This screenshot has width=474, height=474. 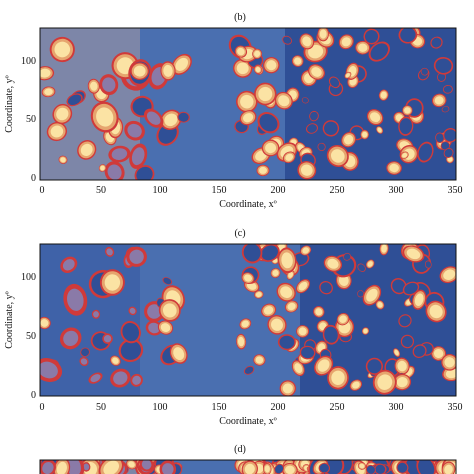 I want to click on panel-b-xtick-250: 250, so click(x=337, y=190).